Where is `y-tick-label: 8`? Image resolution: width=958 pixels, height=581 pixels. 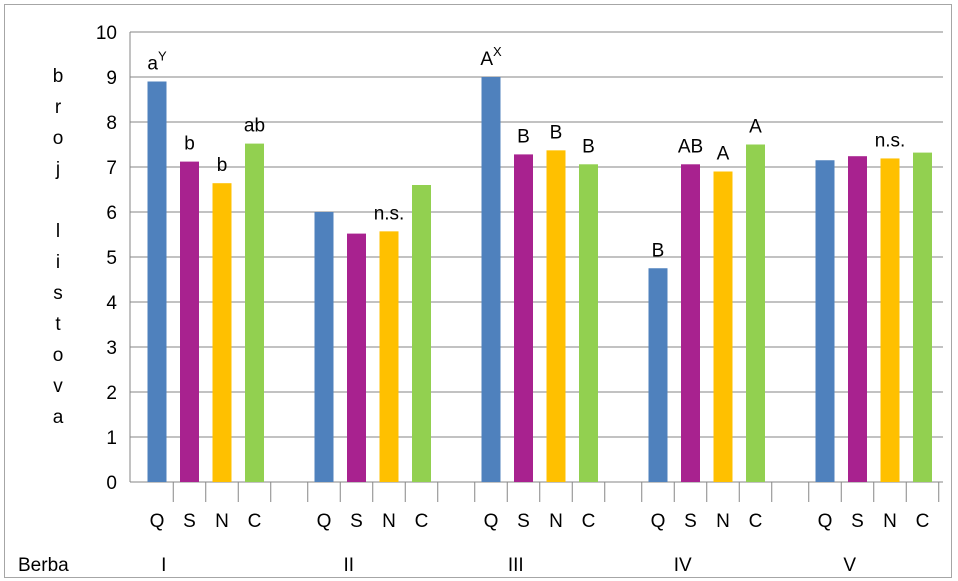
y-tick-label: 8 is located at coordinates (111, 123).